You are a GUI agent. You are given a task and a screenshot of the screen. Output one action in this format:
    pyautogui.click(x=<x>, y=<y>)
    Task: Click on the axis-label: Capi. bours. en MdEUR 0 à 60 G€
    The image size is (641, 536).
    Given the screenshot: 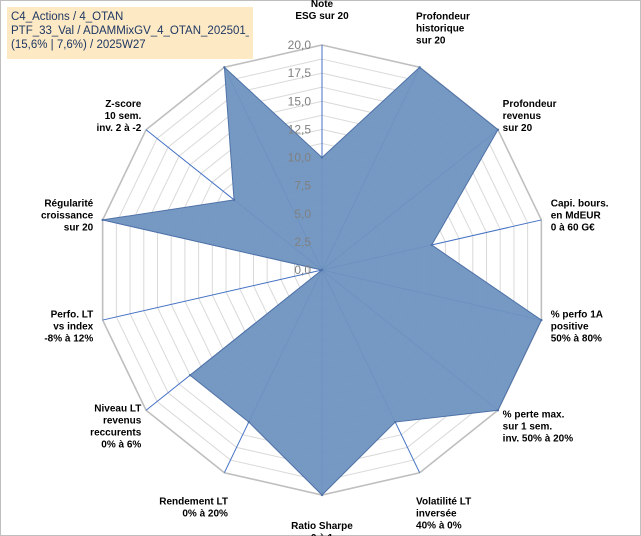 What is the action you would take?
    pyautogui.click(x=580, y=216)
    